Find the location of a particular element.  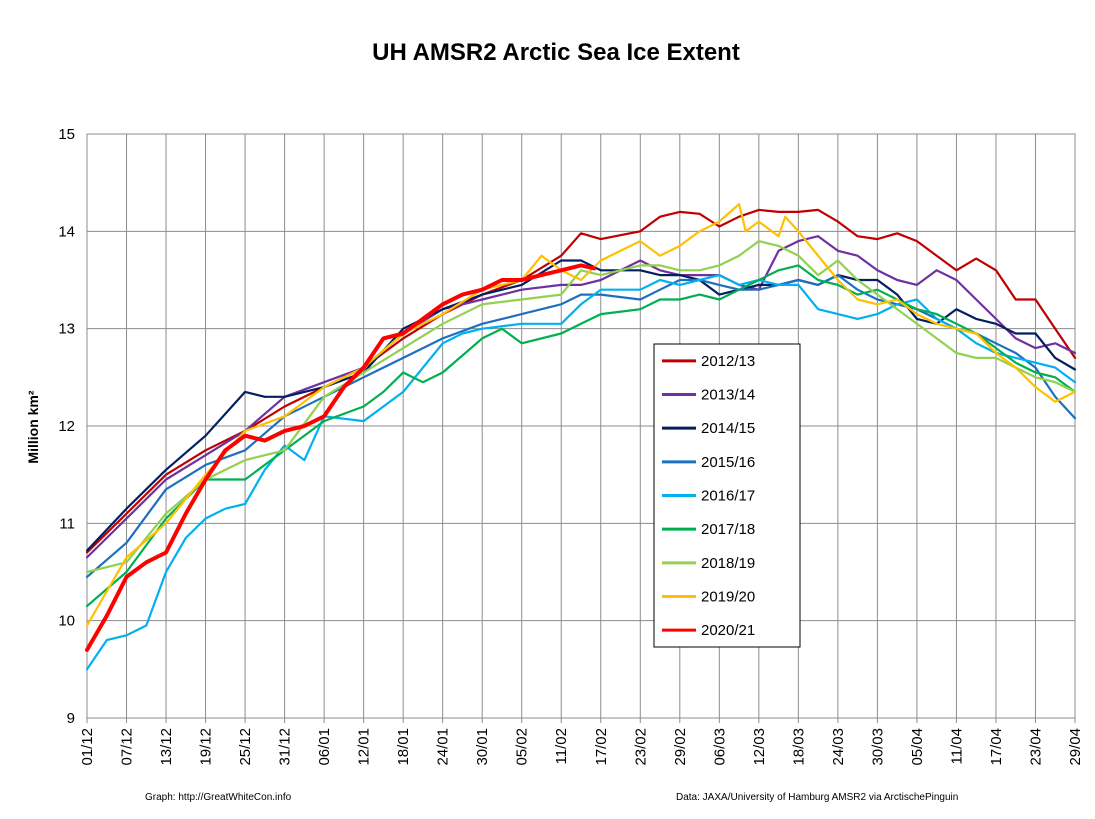

x-tick-label: 29/04 is located at coordinates (1075, 747).